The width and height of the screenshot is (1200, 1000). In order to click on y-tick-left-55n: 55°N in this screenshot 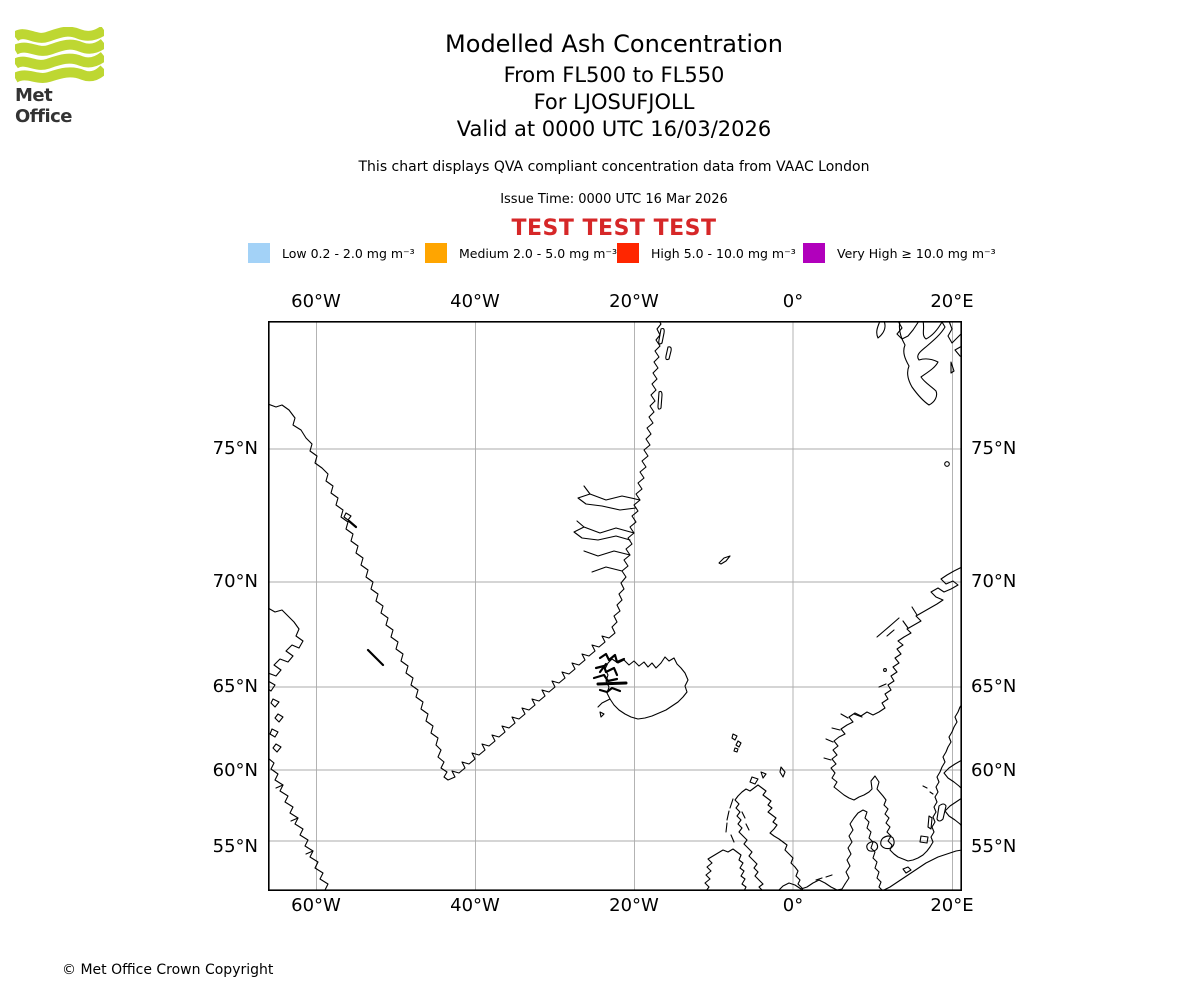, I will do `click(235, 846)`.